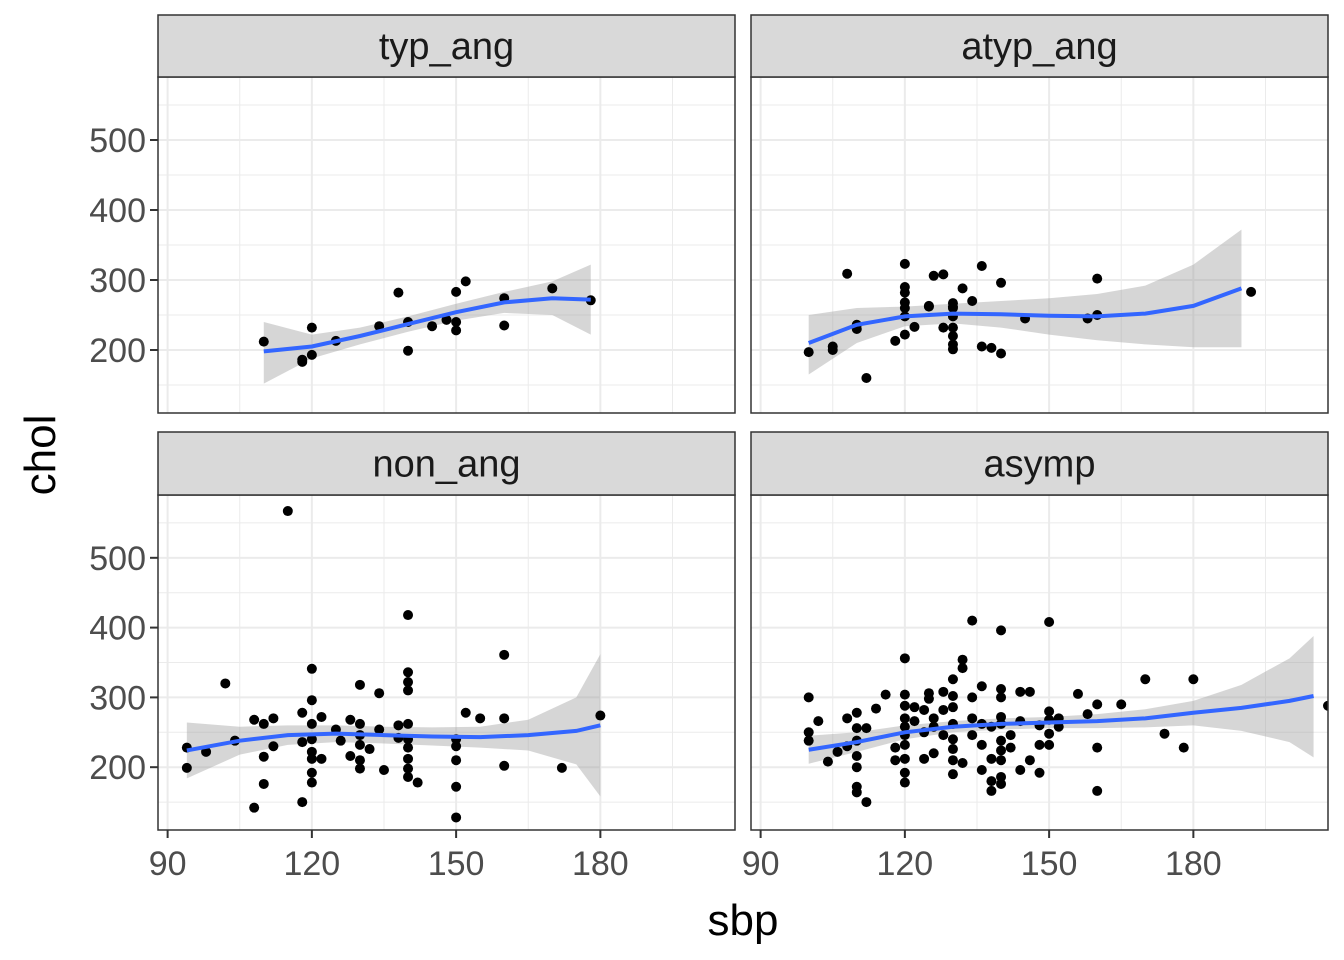 Image resolution: width=1344 pixels, height=960 pixels. I want to click on strip-label: asymp, so click(1040, 465).